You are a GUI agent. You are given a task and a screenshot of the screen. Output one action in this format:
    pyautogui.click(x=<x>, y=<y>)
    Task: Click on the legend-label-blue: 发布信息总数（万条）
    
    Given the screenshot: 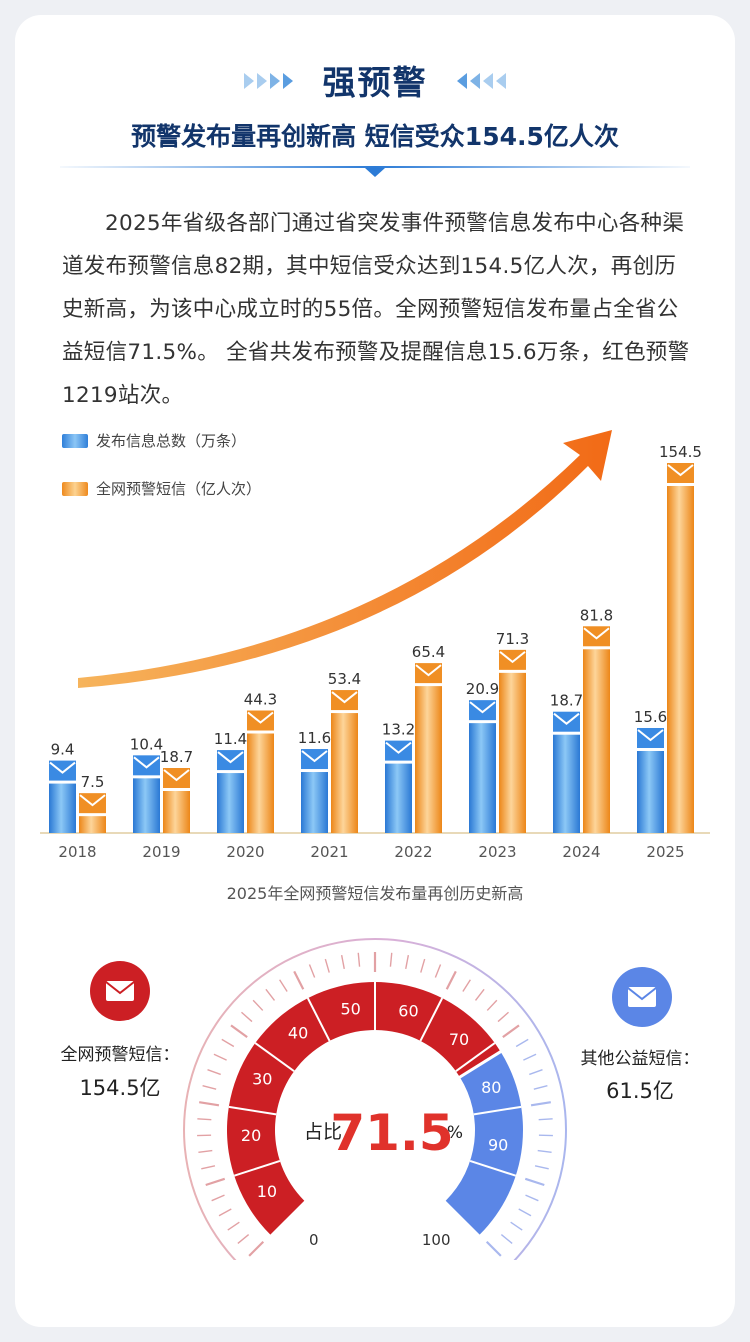 What is the action you would take?
    pyautogui.click(x=171, y=441)
    